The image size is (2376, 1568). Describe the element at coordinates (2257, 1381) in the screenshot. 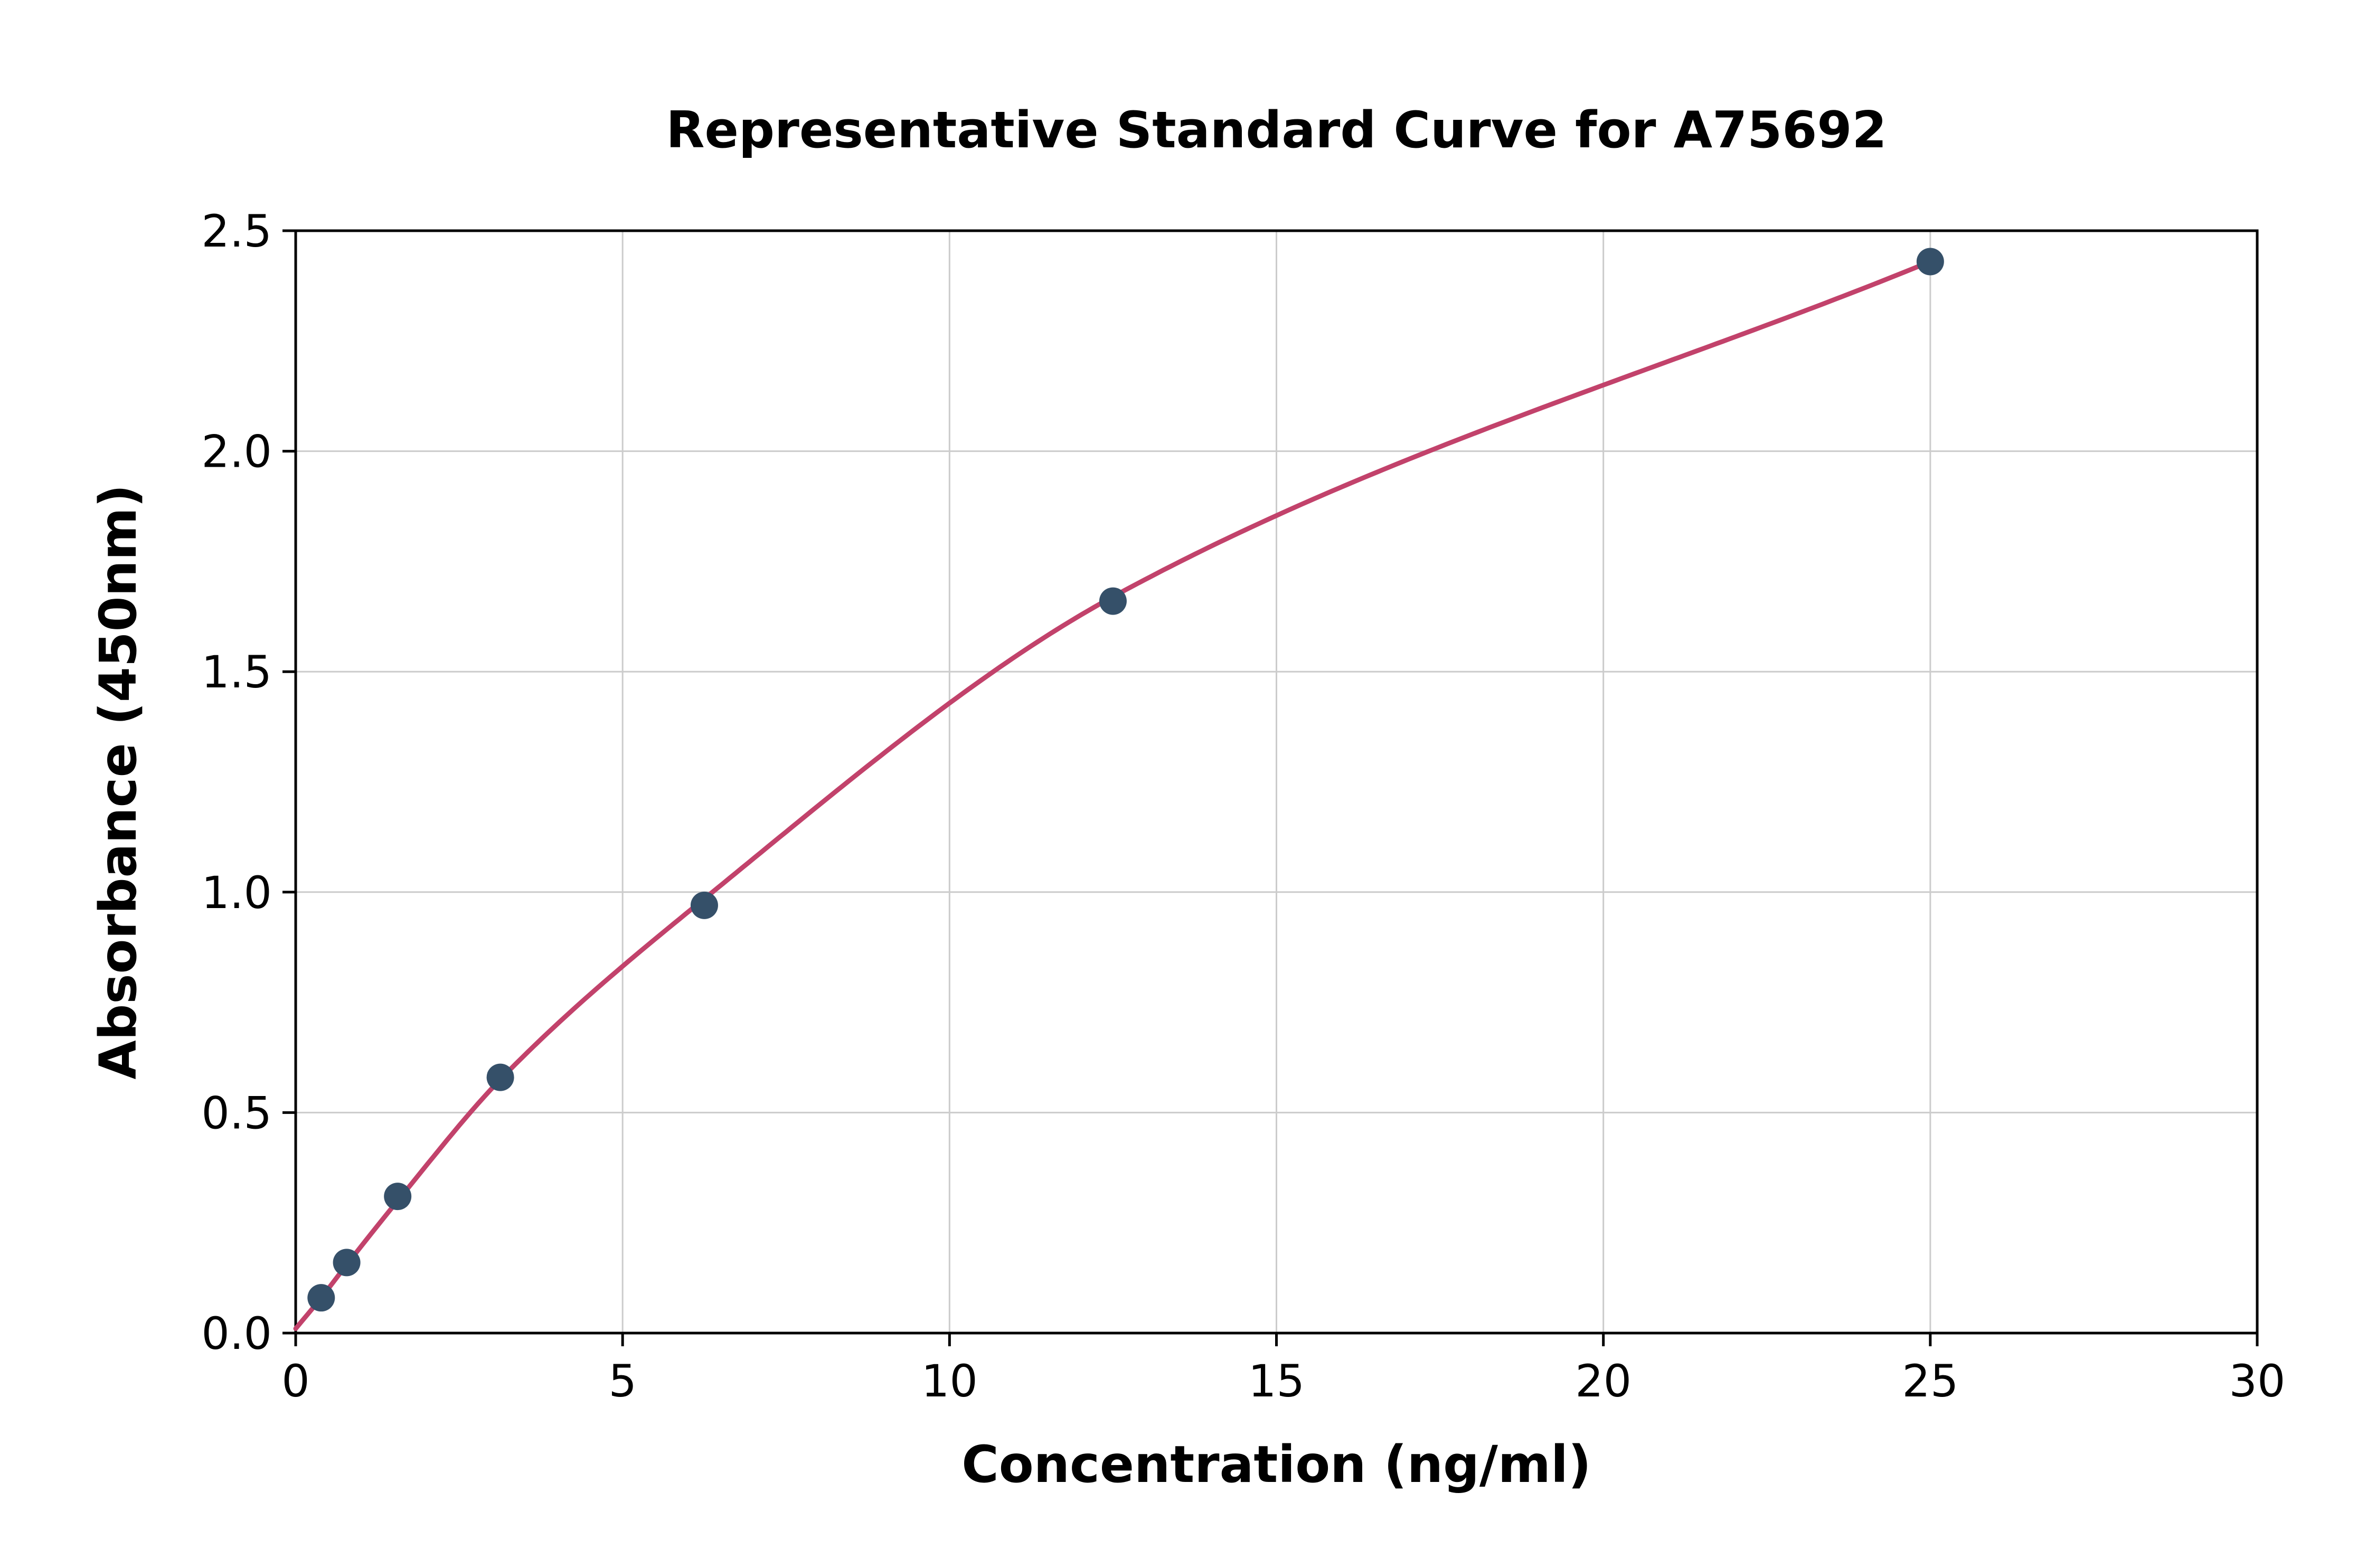

I see `x-tick-label: 30` at that location.